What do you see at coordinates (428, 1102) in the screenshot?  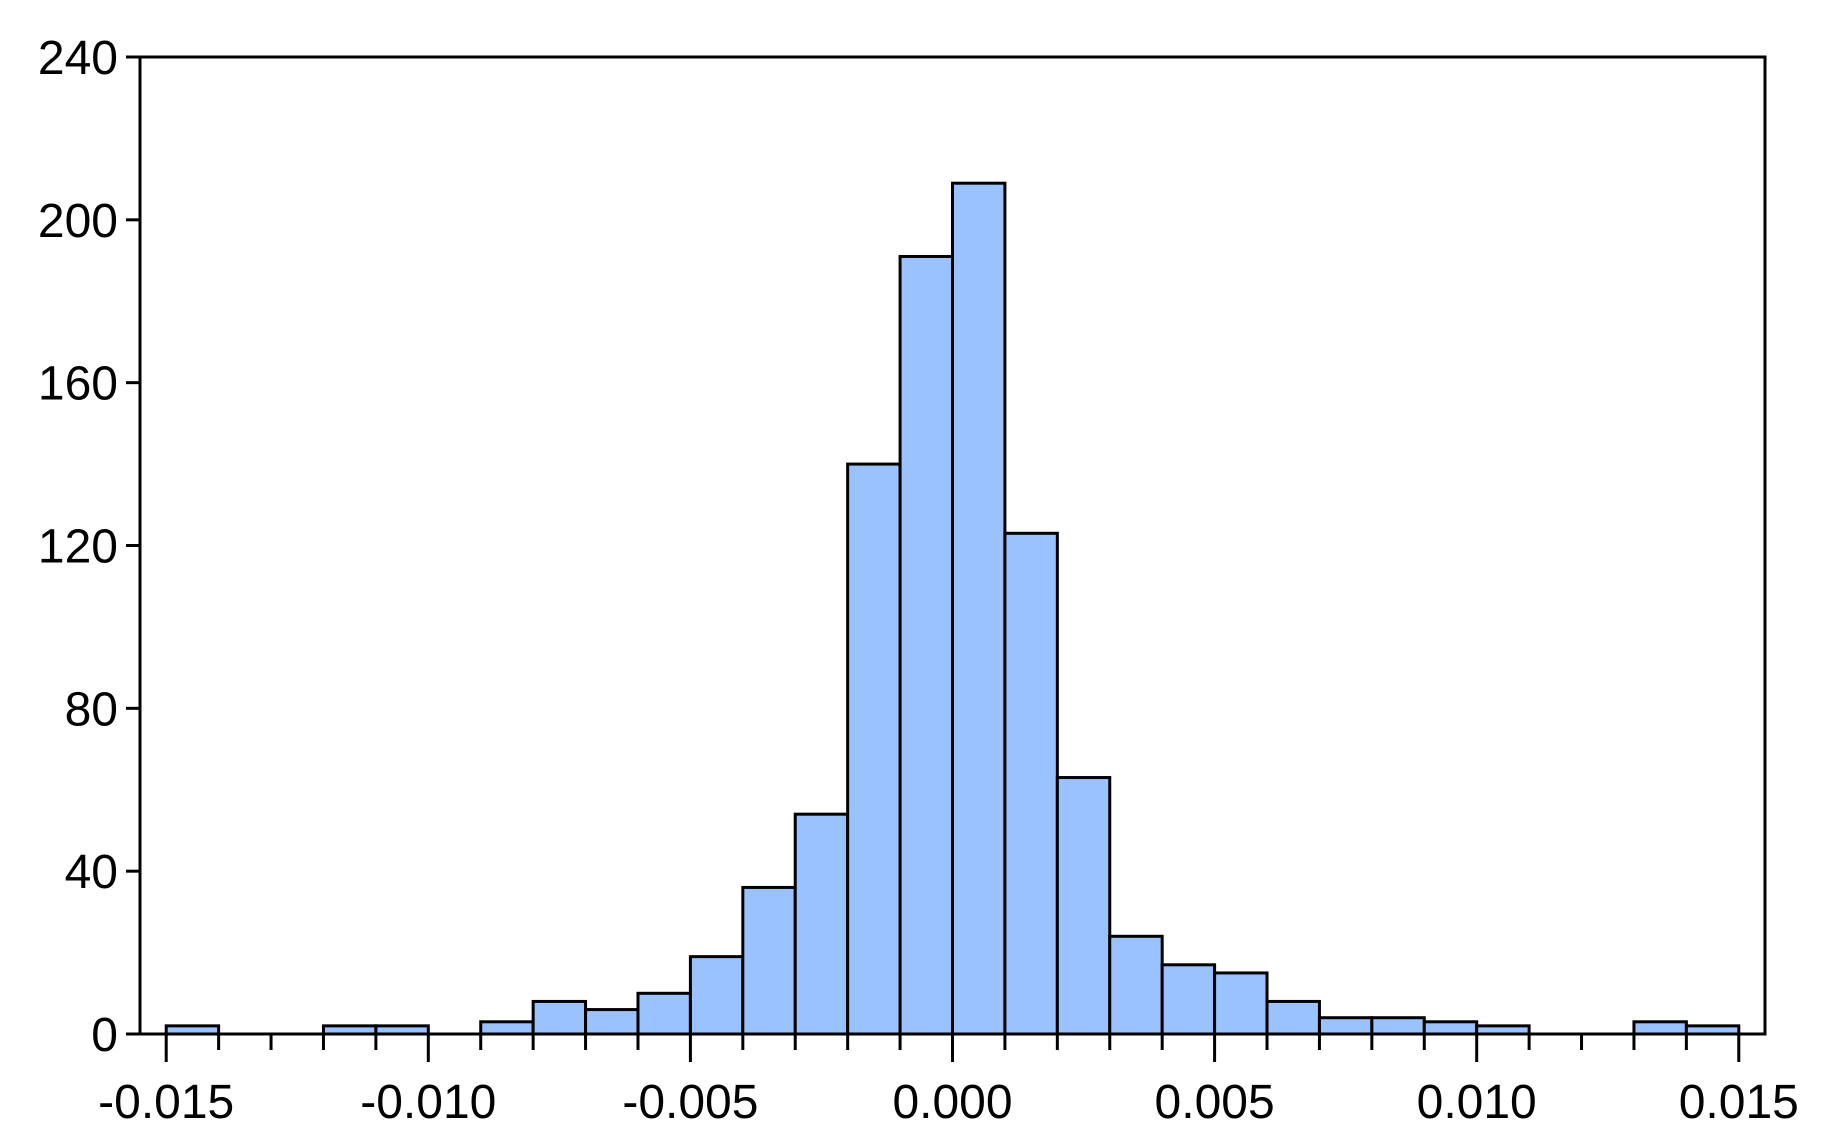 I see `x-tick-label: -0.010` at bounding box center [428, 1102].